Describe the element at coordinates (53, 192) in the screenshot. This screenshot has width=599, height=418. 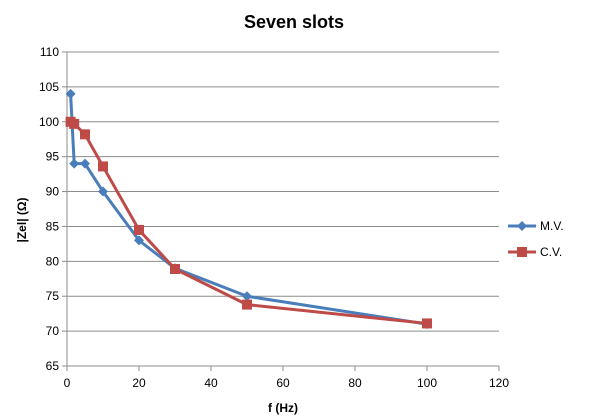
I see `y-tick-label: 90` at that location.